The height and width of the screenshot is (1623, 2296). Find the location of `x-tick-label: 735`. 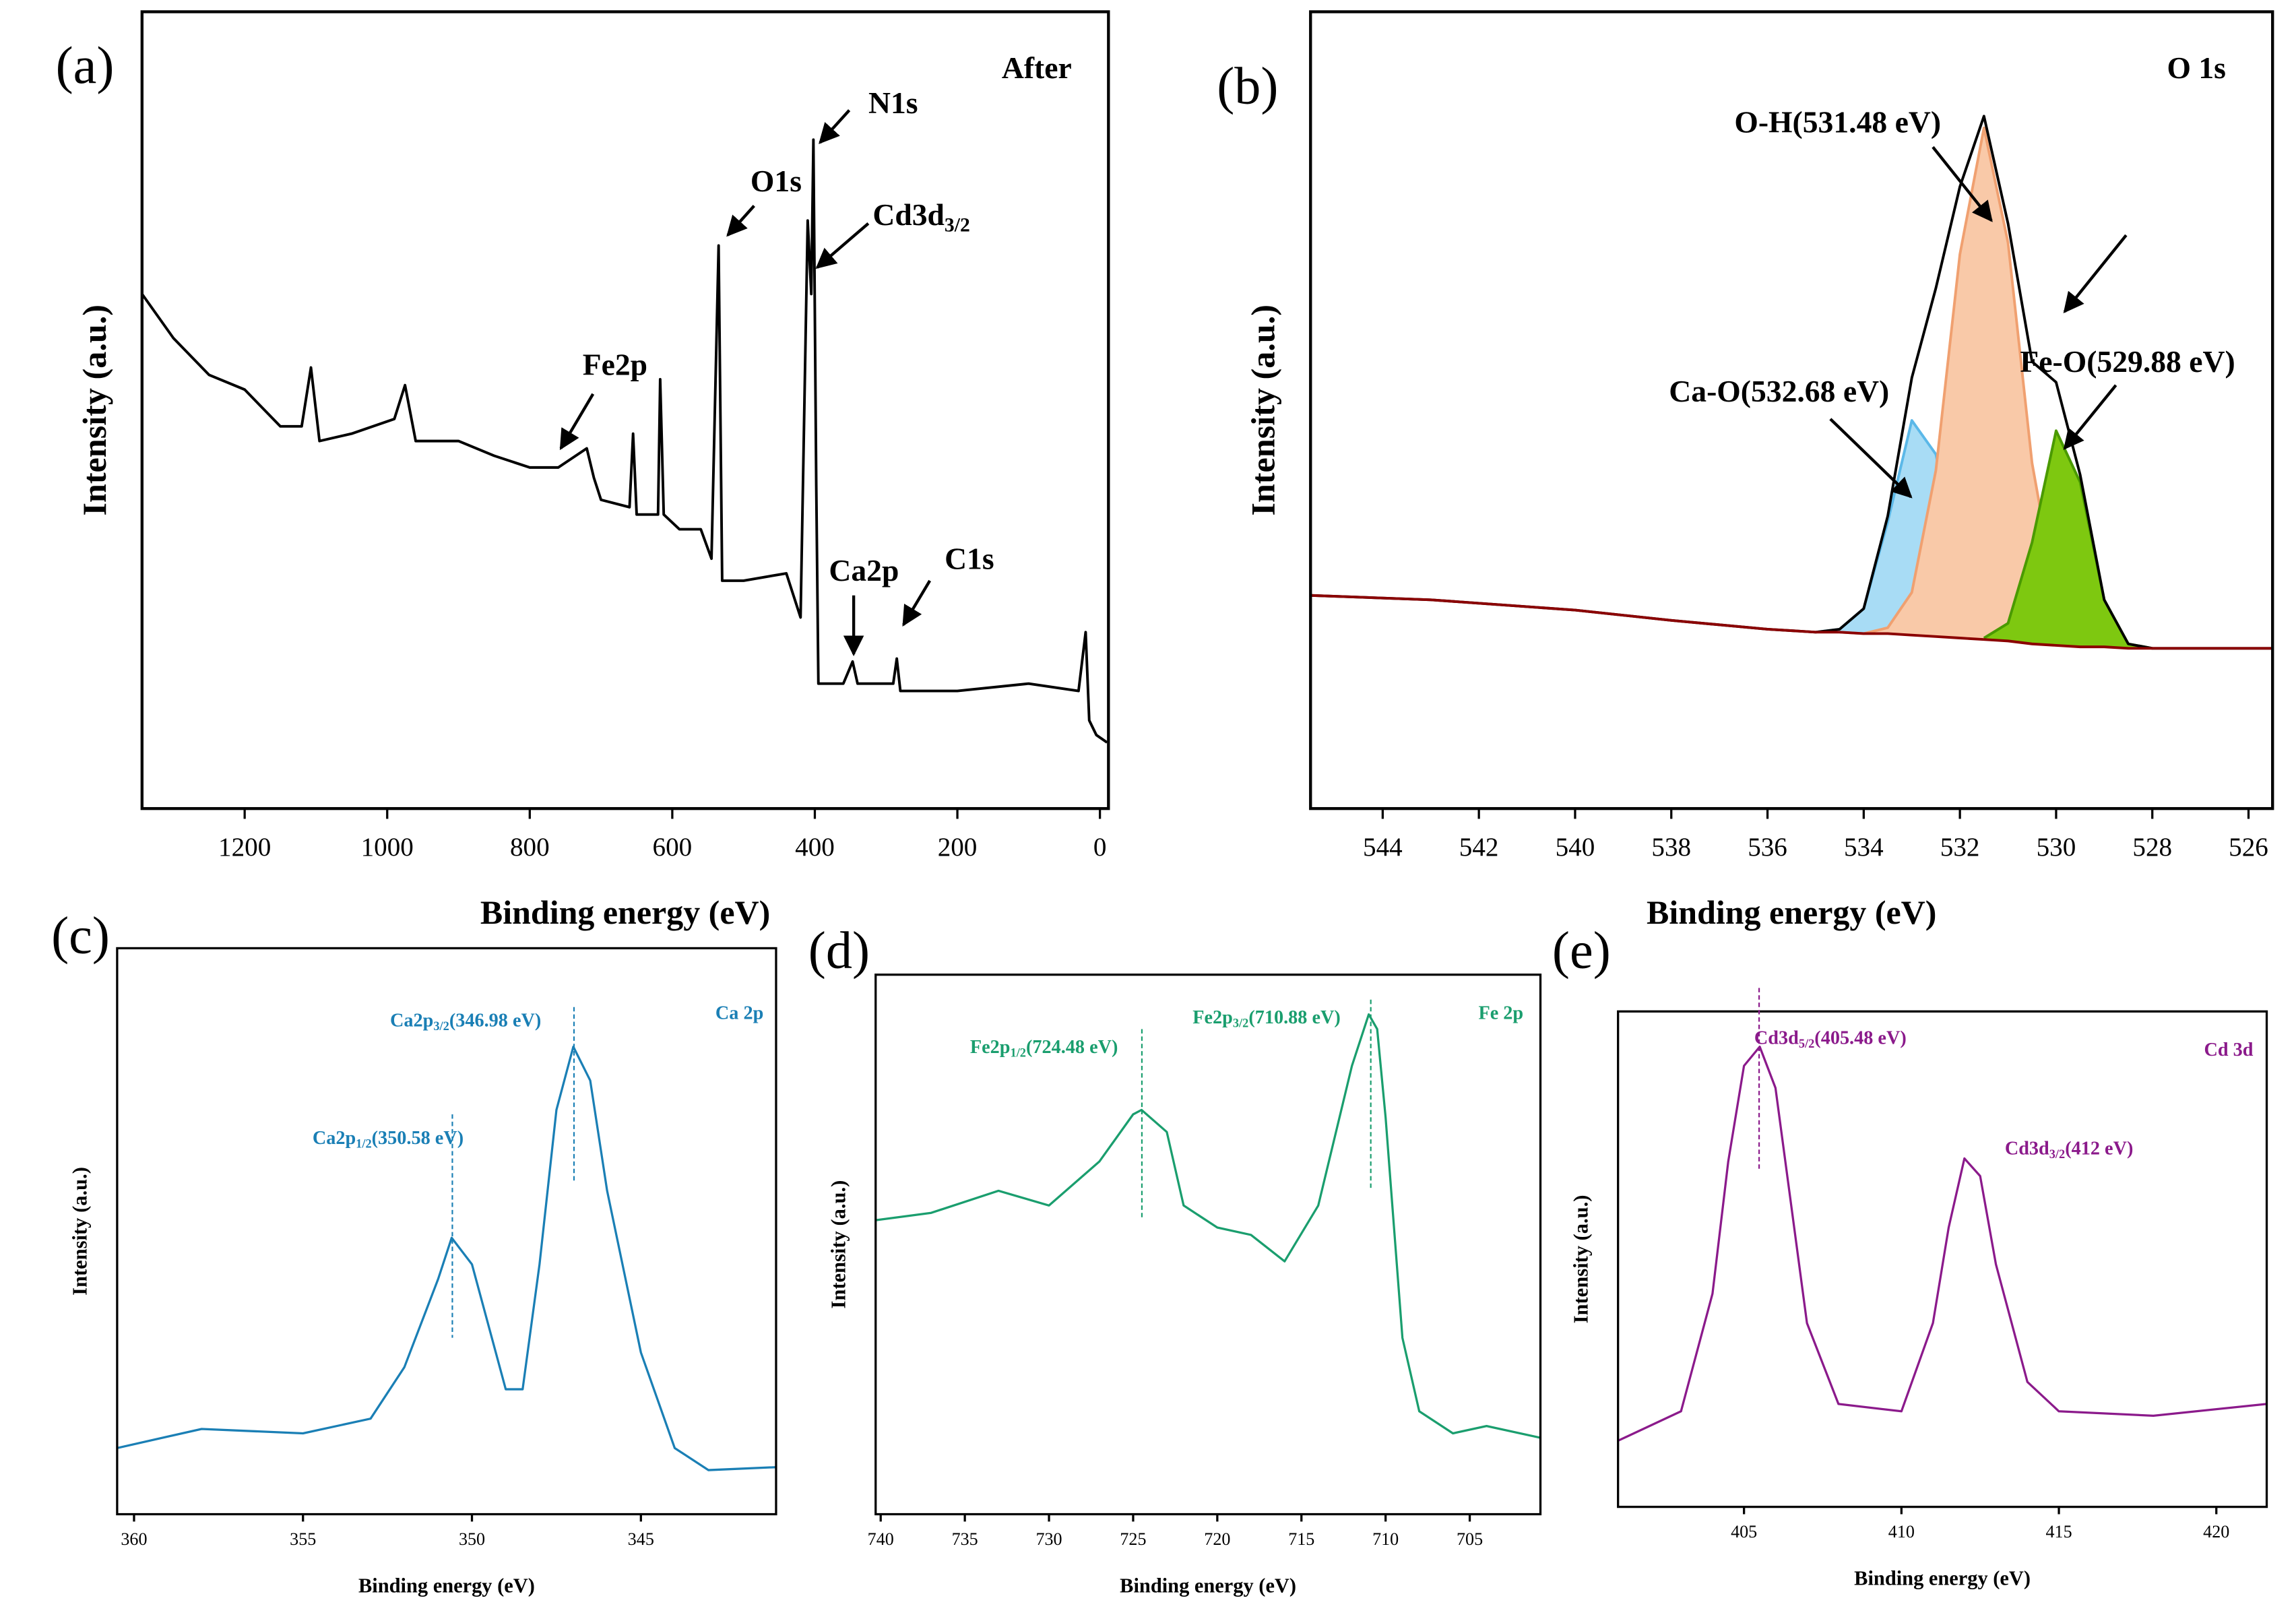

x-tick-label: 735 is located at coordinates (965, 1539).